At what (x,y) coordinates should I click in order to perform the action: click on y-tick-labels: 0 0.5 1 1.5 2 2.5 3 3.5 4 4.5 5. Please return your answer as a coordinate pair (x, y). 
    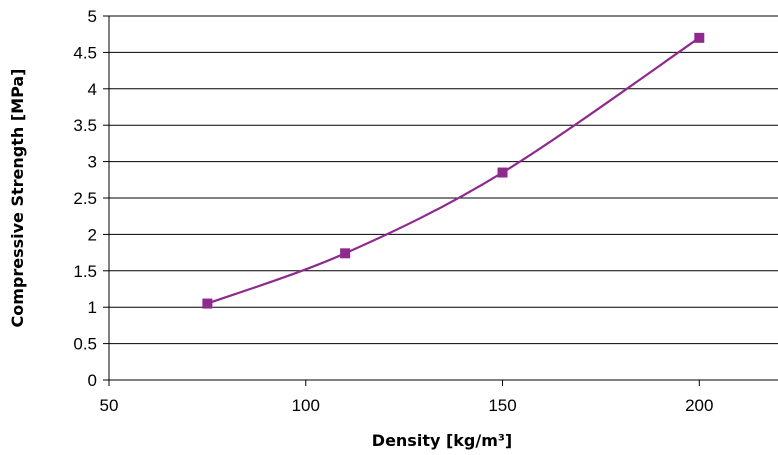
    Looking at the image, I should click on (85, 198).